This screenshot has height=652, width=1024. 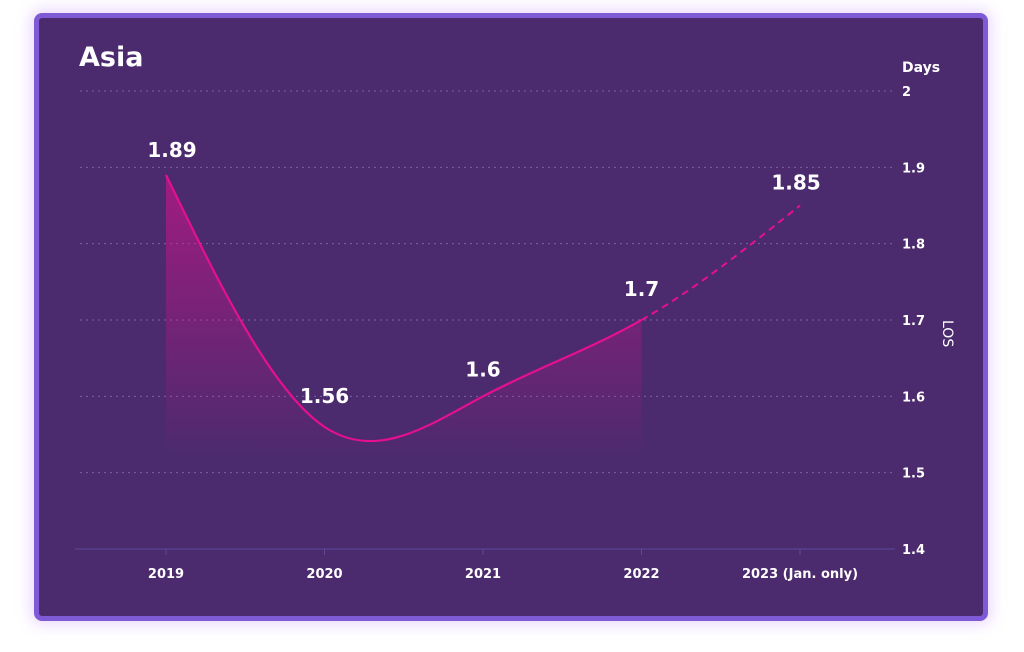 What do you see at coordinates (171, 150) in the screenshot?
I see `data-label: 1.89` at bounding box center [171, 150].